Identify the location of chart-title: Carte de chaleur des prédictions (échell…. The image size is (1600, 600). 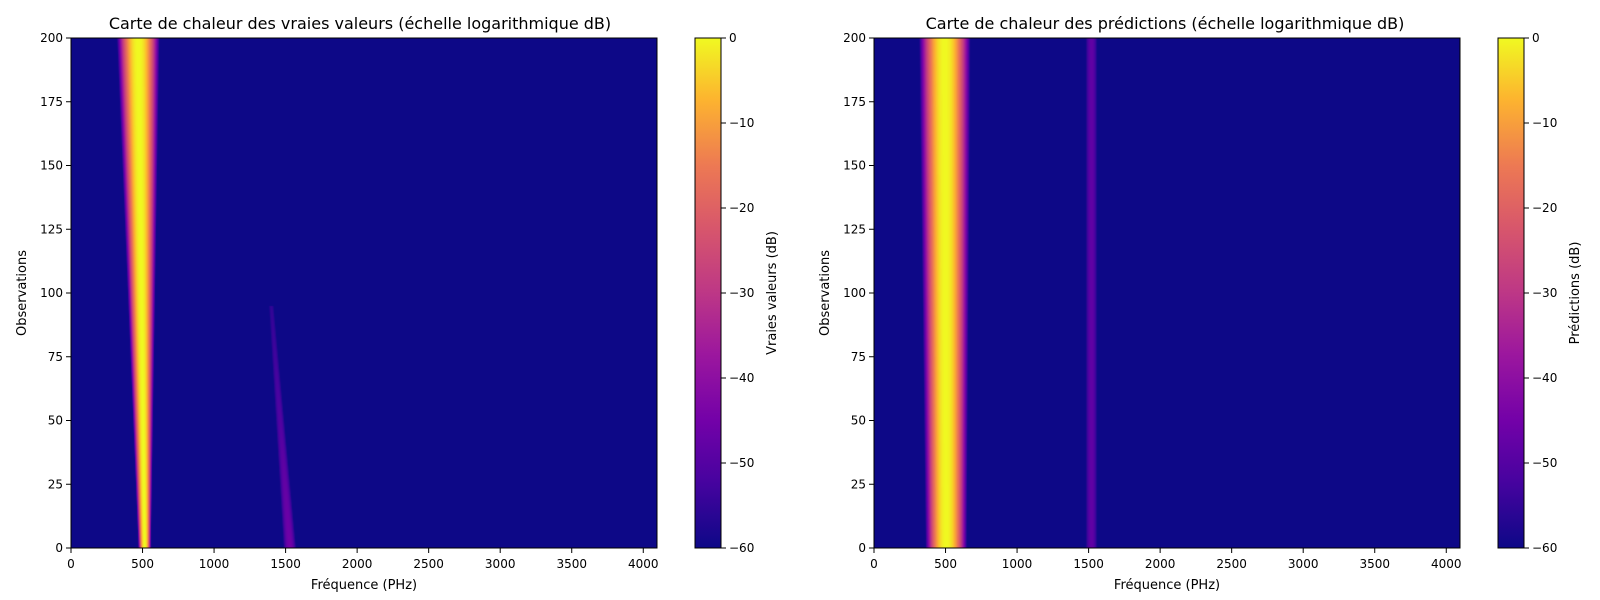
(1165, 23).